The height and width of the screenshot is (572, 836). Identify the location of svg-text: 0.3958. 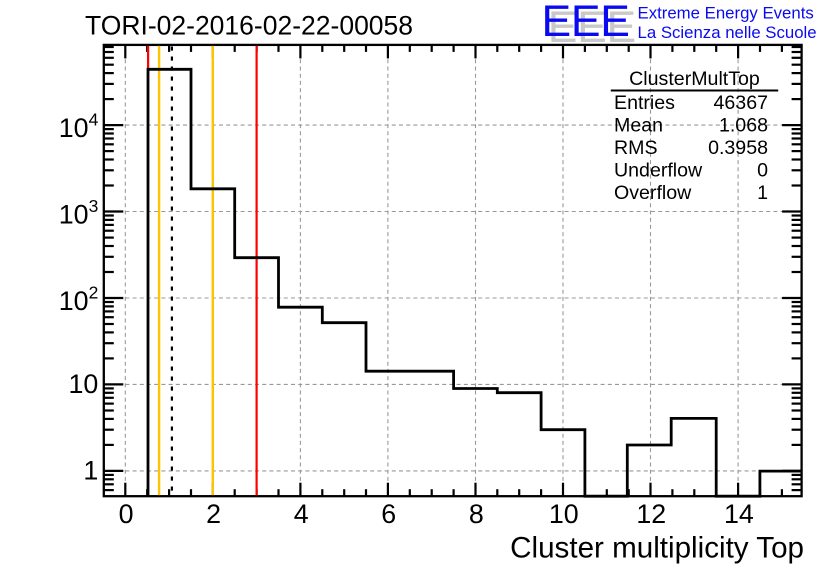
(738, 148).